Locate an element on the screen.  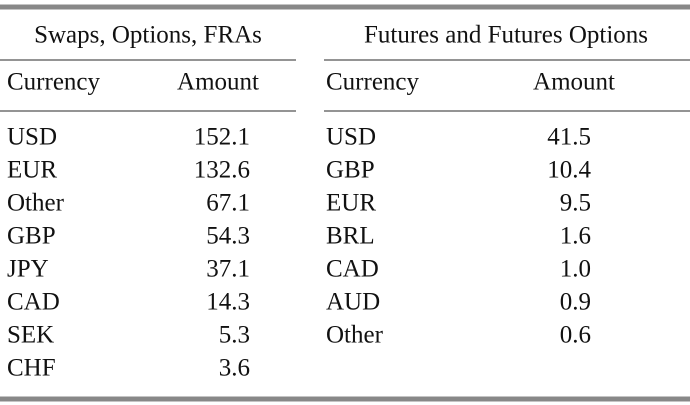
amount-cell: 41.5 is located at coordinates (569, 137).